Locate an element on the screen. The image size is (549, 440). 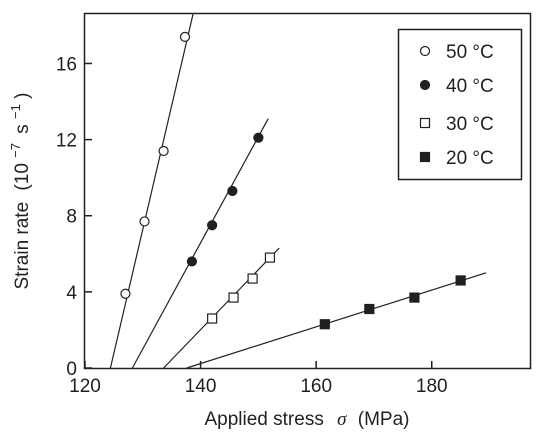
y-tick-label: 4 is located at coordinates (71, 293).